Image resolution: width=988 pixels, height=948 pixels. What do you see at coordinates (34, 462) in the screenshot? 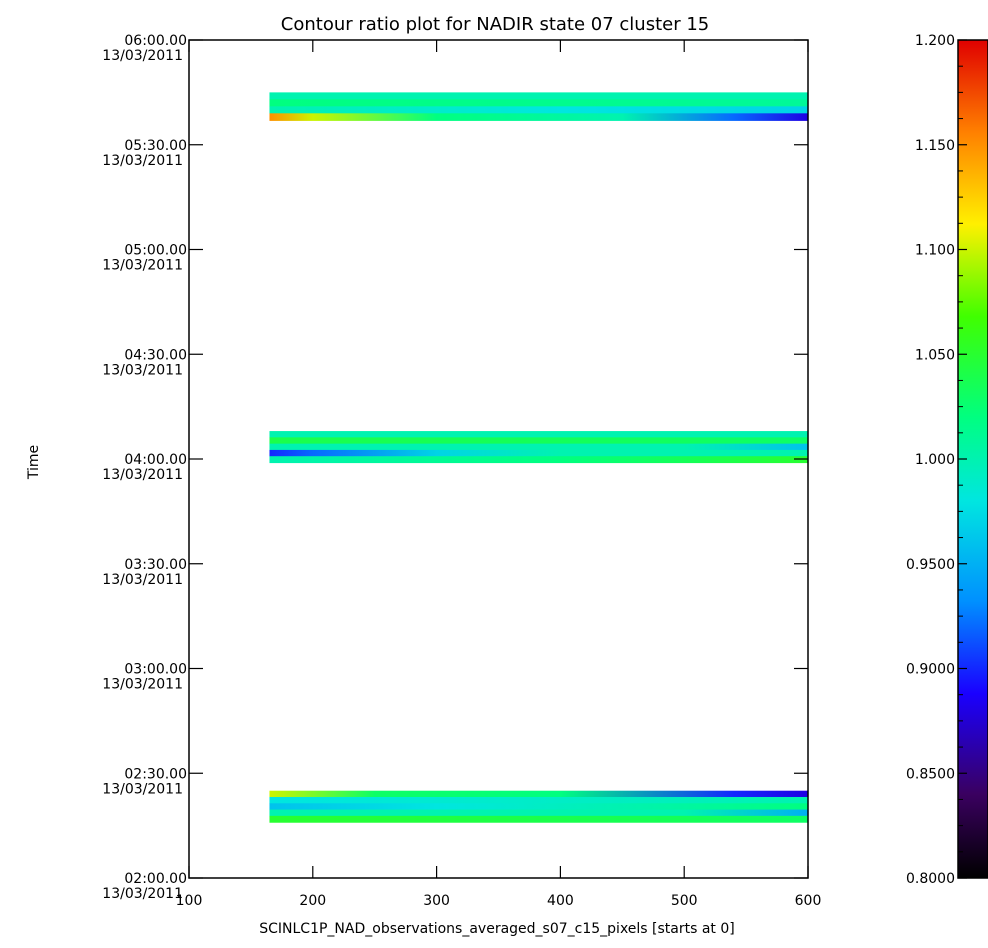
I see `y-axis-label: Time` at bounding box center [34, 462].